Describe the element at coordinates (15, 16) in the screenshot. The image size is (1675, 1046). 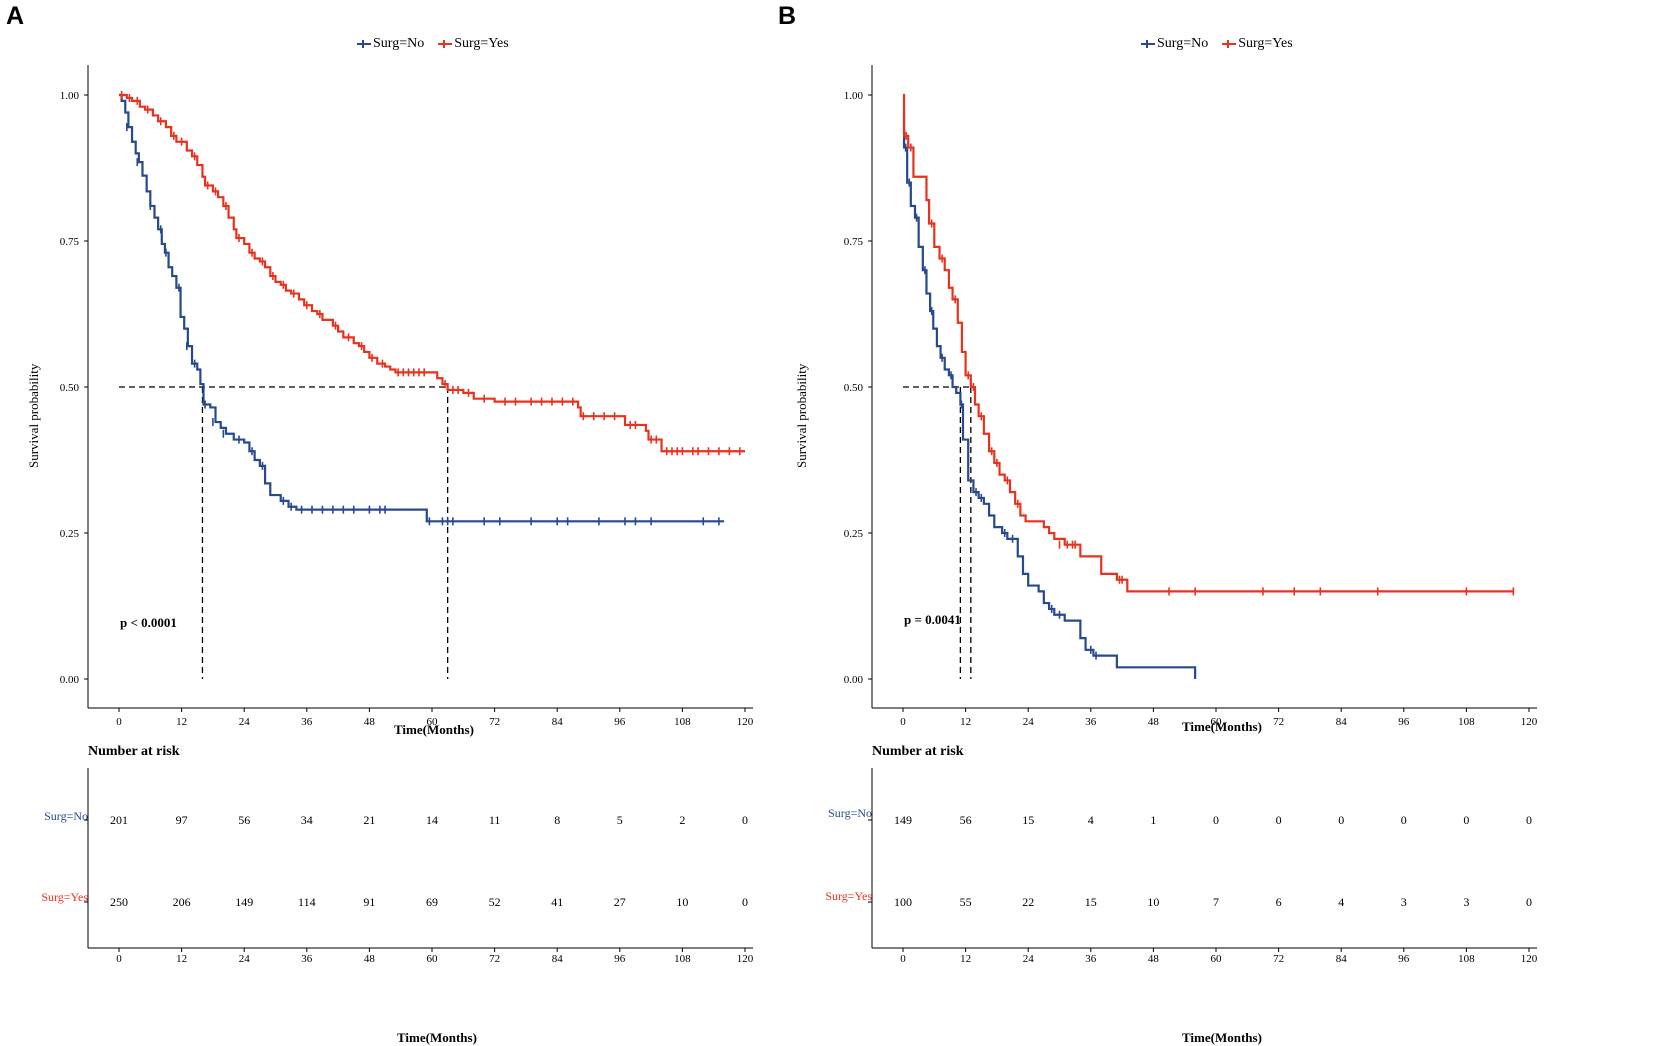
I see `panel-letter: A` at that location.